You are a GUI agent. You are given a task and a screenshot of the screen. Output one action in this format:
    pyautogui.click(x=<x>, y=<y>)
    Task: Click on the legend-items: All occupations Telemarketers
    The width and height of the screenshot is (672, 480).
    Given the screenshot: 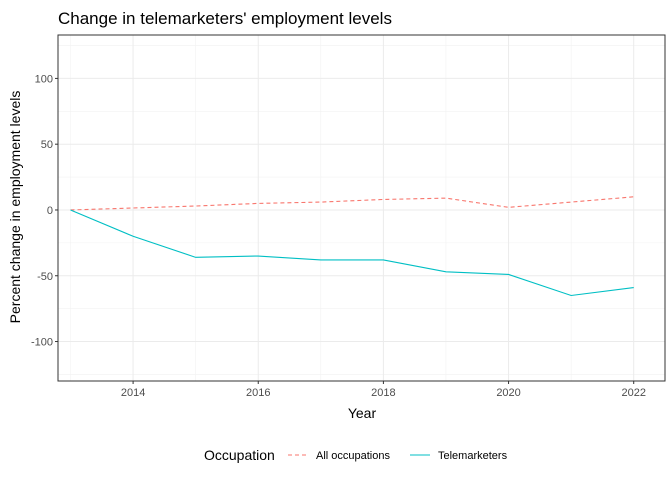 What is the action you would take?
    pyautogui.click(x=398, y=456)
    